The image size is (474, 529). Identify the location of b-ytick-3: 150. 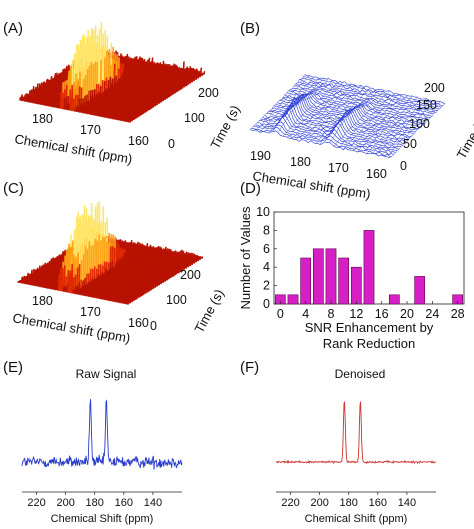
(426, 105).